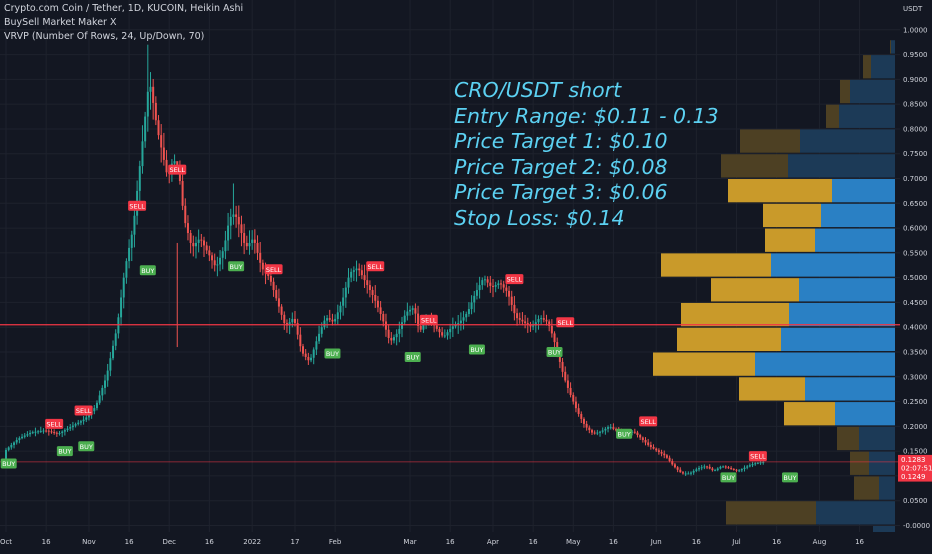 The image size is (932, 554). Describe the element at coordinates (915, 476) in the screenshot. I see `line-price-box: 0.1249` at that location.